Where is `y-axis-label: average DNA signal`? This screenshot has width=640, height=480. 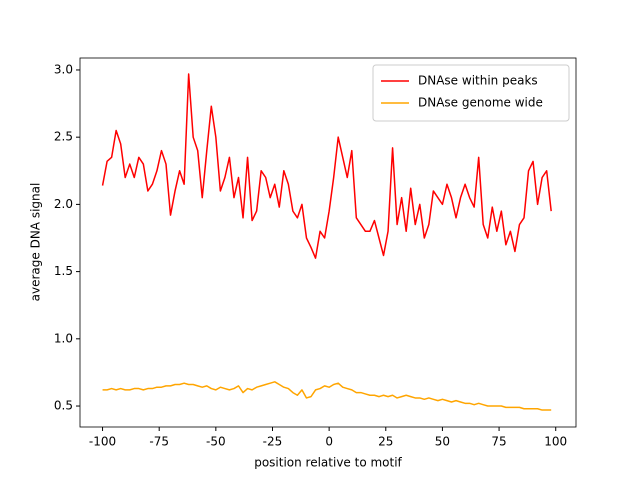
y-axis-label: average DNA signal is located at coordinates (36, 242).